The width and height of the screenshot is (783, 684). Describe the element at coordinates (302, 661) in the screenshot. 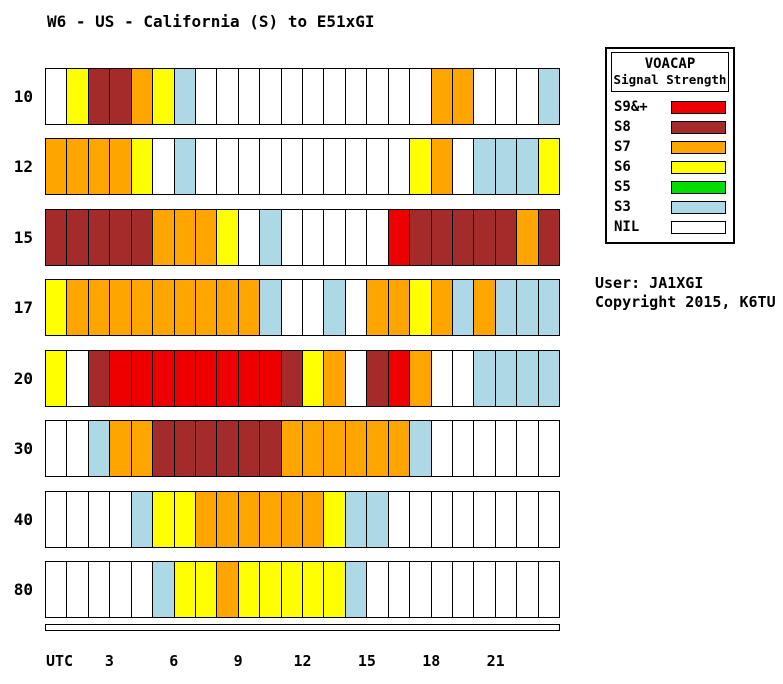

I see `x-tick: 12` at that location.